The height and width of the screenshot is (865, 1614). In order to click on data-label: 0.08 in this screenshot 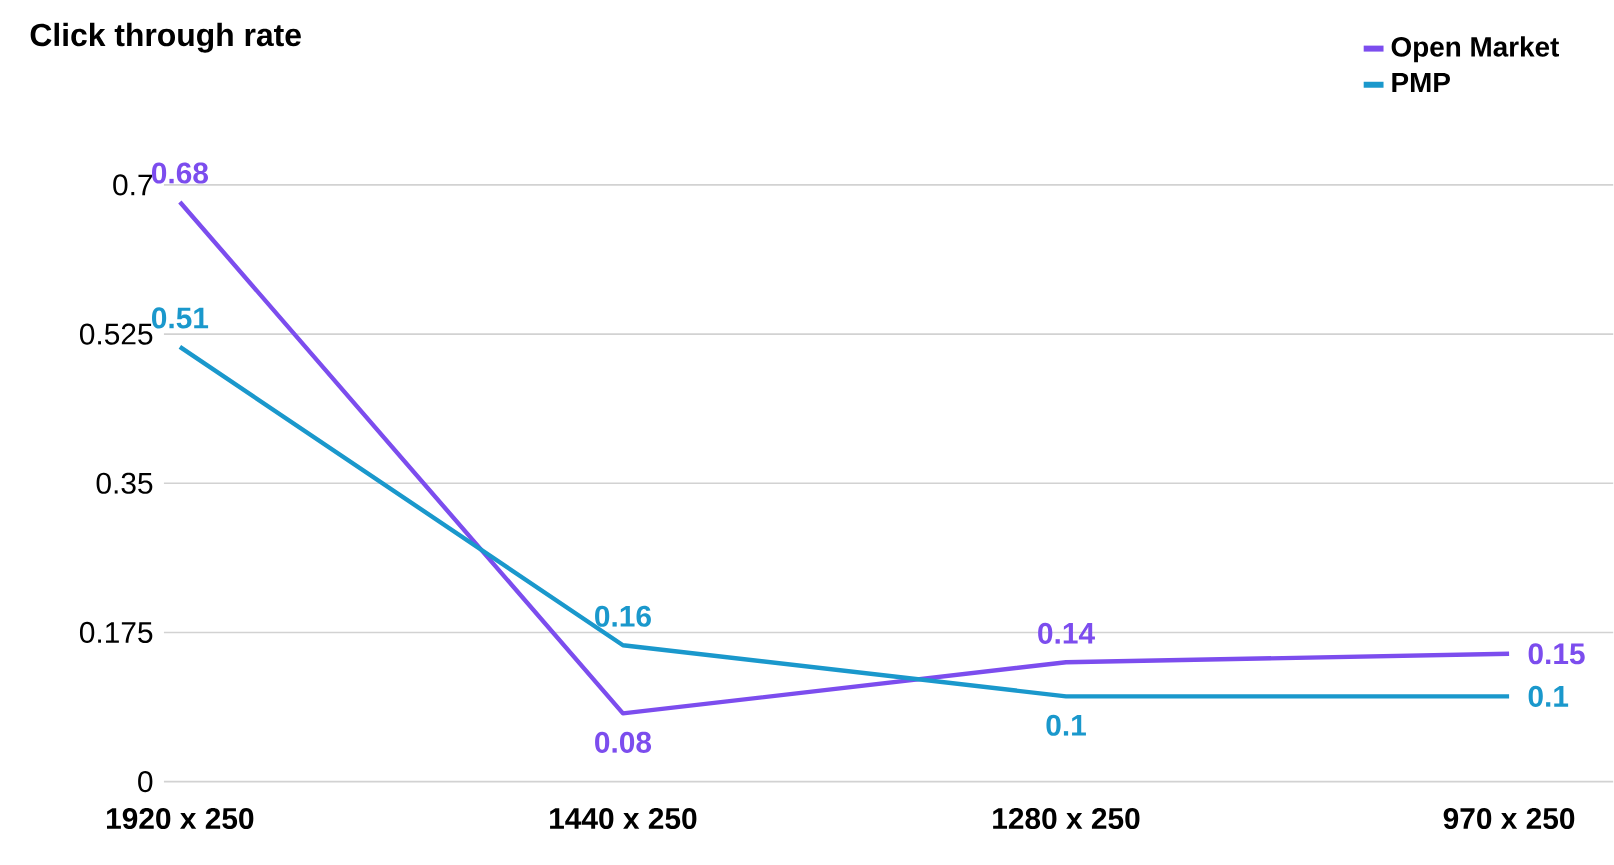, I will do `click(623, 742)`.